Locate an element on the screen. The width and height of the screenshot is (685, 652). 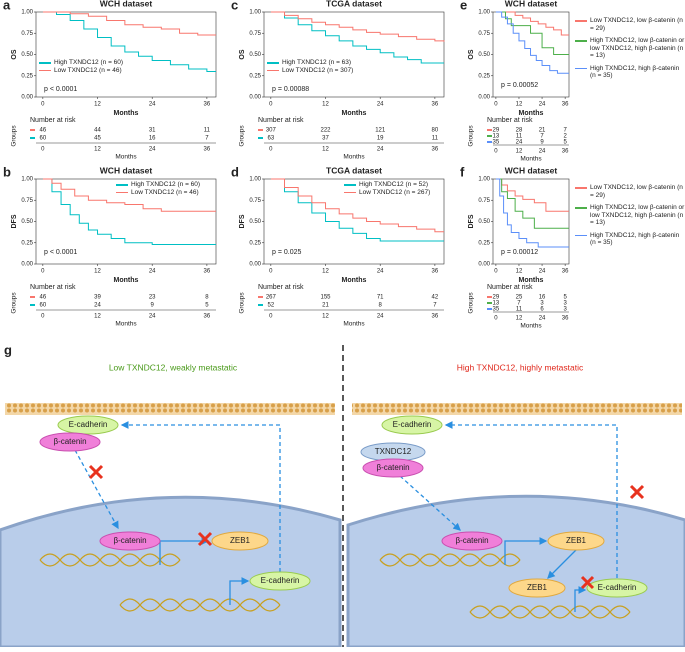
legend-item: High TXNDC12 (n = 52) is located at coordinates (394, 185).